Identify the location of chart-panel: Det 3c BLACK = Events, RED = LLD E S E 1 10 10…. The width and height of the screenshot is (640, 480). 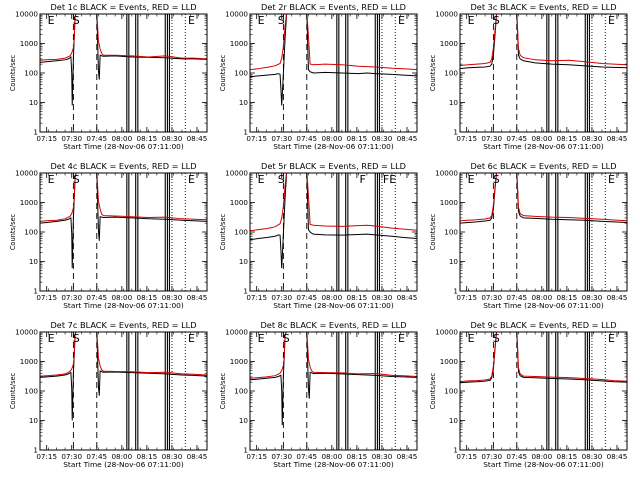
(528, 76).